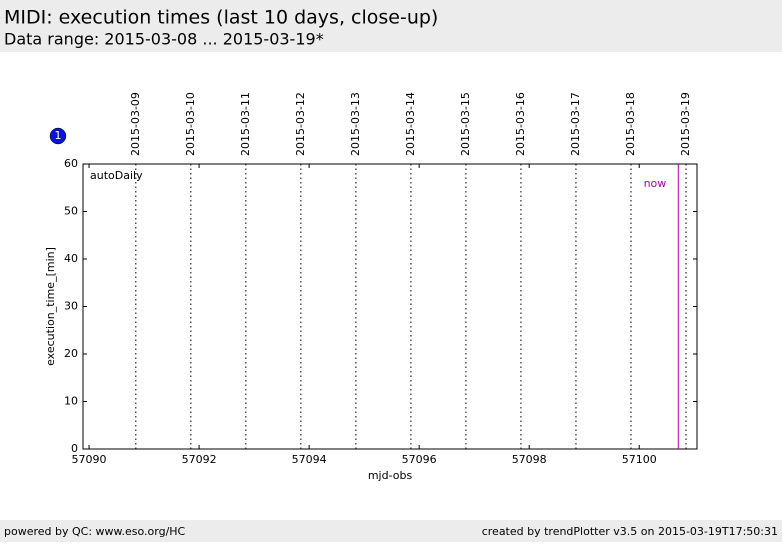 The width and height of the screenshot is (782, 546). I want to click on subtitle: Data range: 2015-03-08 ... 2015-03-19*, so click(164, 39).